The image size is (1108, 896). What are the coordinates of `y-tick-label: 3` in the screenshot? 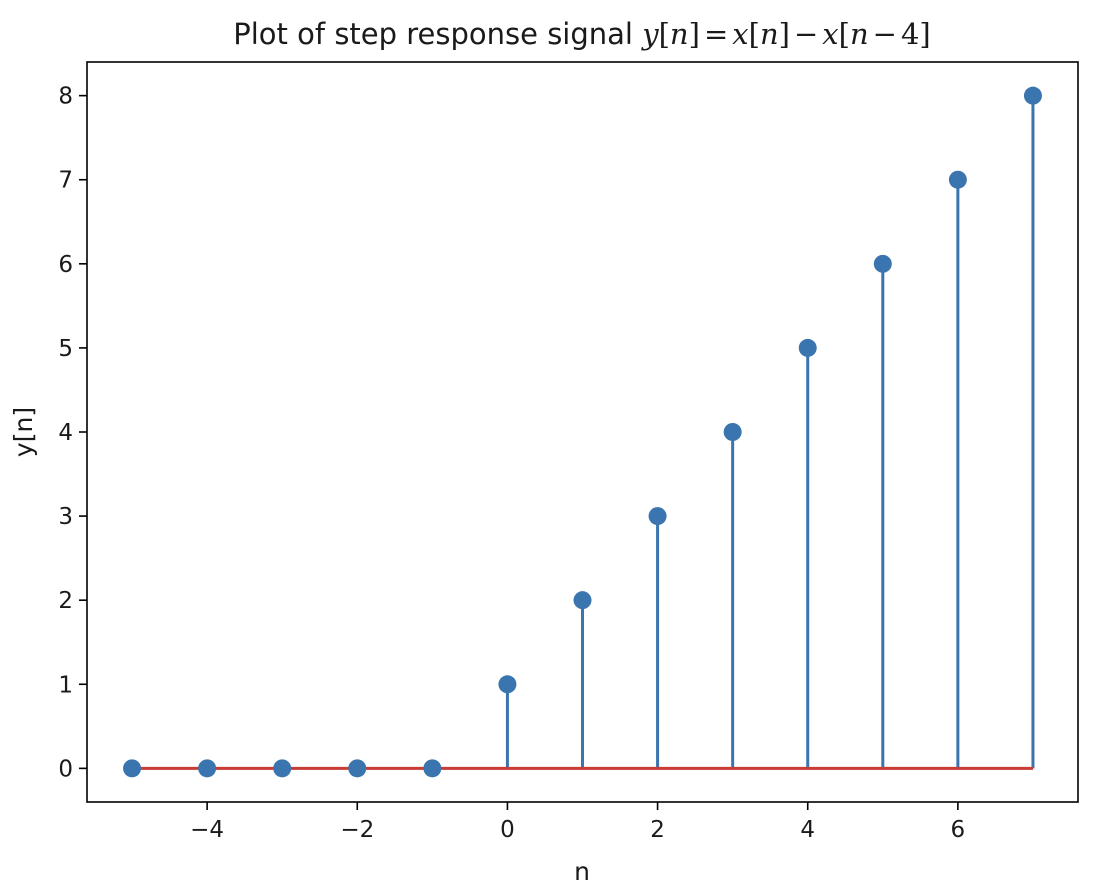 It's located at (65, 517).